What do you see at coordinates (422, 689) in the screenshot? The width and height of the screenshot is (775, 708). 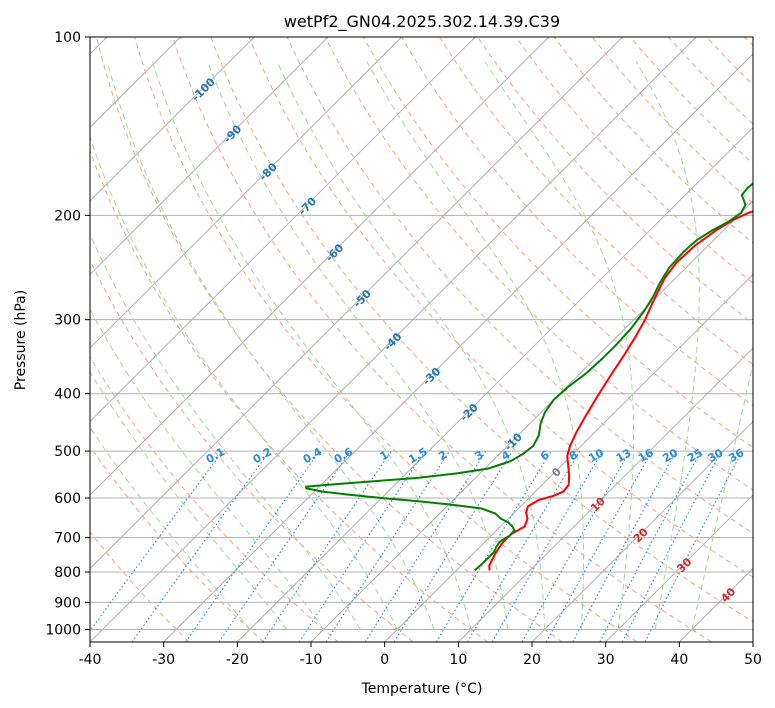 I see `x-axis-title: Temperature (°C)` at bounding box center [422, 689].